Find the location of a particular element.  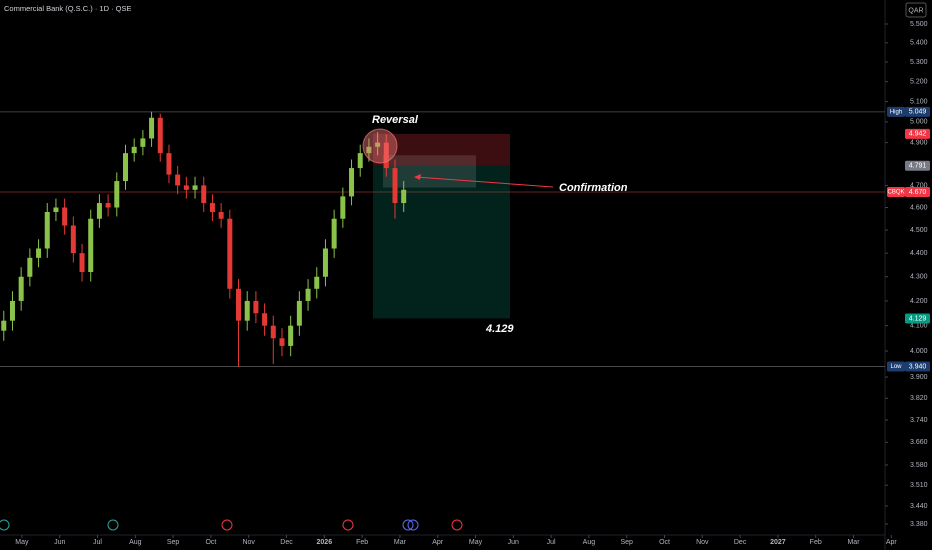

y-tick-label: 5.200 is located at coordinates (919, 81).